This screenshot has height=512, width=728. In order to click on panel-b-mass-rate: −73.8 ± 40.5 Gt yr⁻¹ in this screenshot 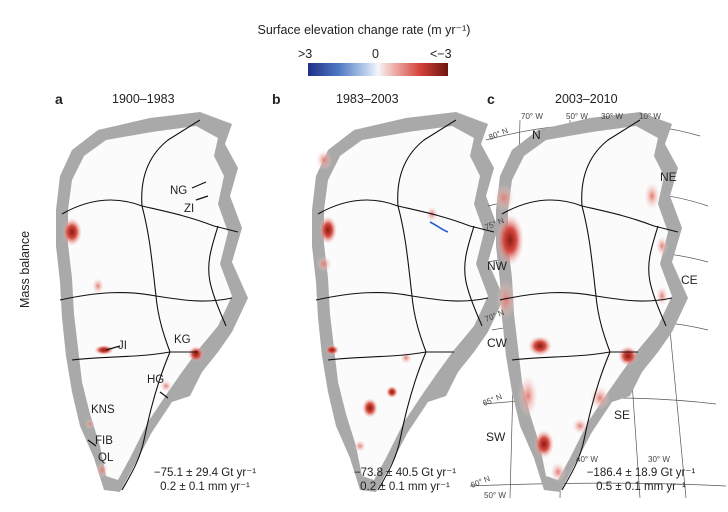, I will do `click(405, 473)`.